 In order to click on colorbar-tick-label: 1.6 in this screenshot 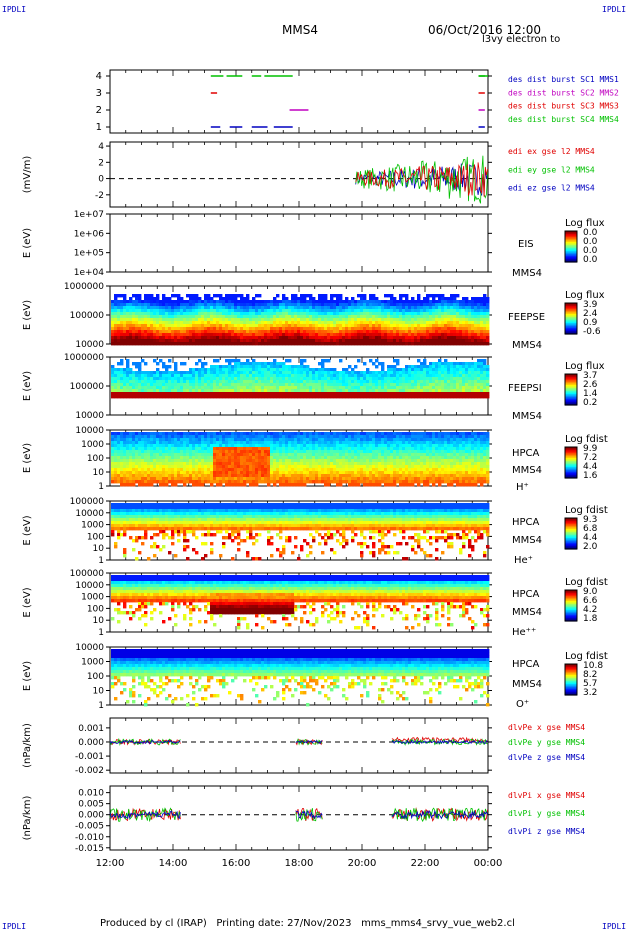, I will do `click(590, 476)`.